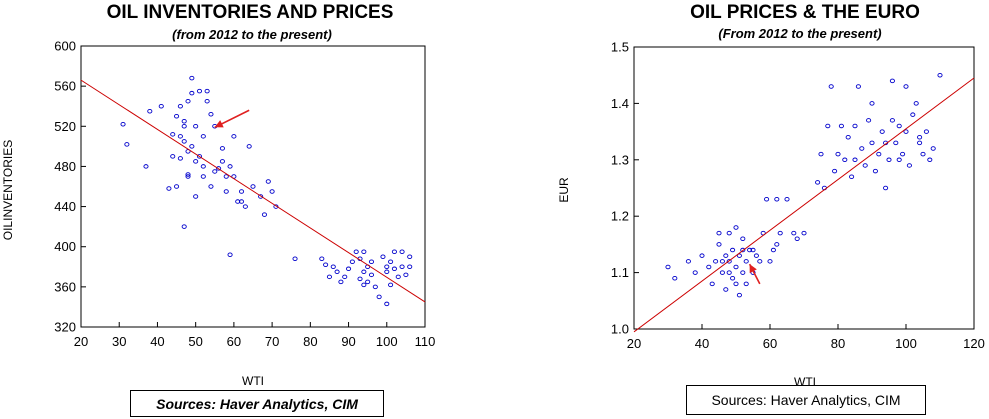 Image resolution: width=989 pixels, height=419 pixels. Describe the element at coordinates (620, 272) in the screenshot. I see `chart-right-y-tick-label: 1.1` at that location.